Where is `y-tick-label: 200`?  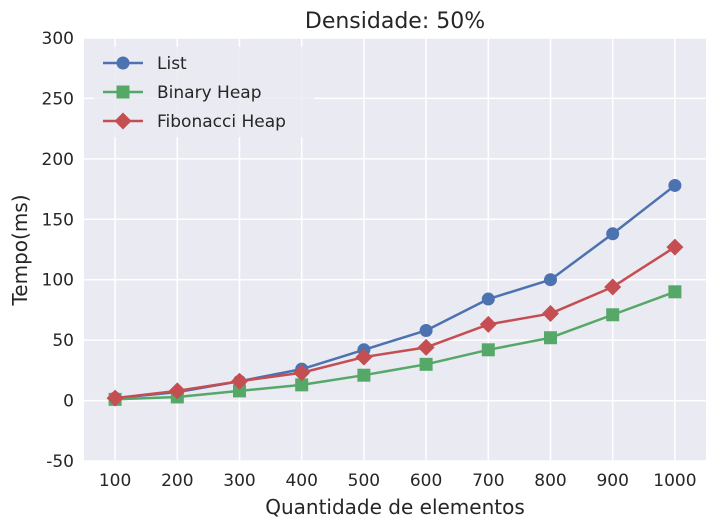
y-tick-label: 200 is located at coordinates (58, 160).